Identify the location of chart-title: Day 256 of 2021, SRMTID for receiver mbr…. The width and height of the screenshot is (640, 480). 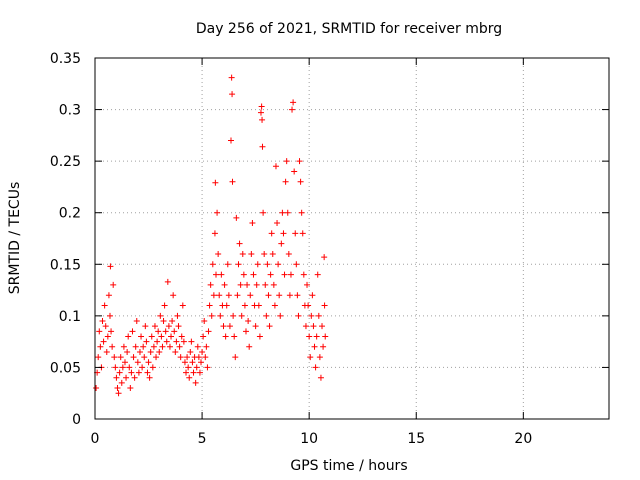
(349, 29).